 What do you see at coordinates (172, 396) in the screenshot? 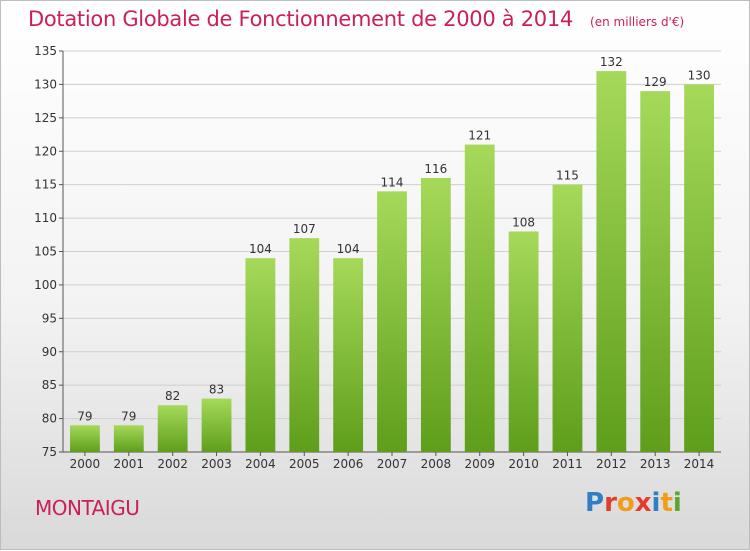
I see `data-label: 82` at bounding box center [172, 396].